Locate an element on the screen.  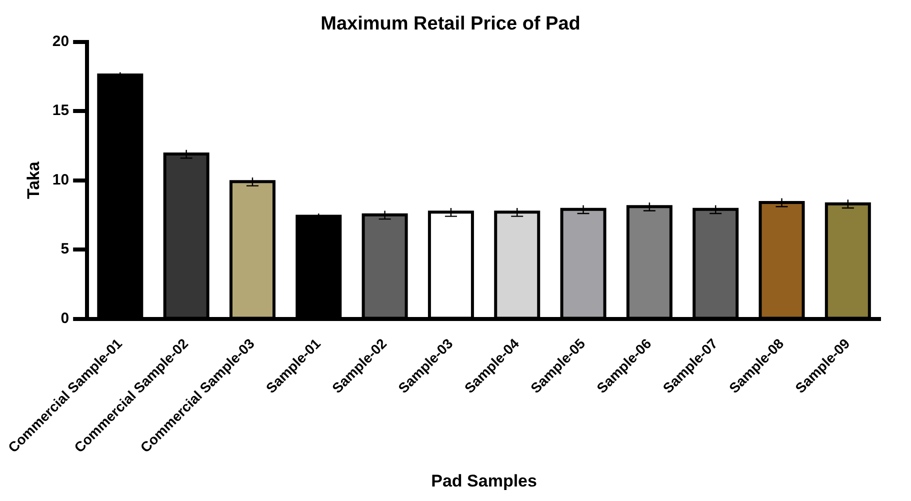
chart-title: Maximum Retail Price of Pad is located at coordinates (450, 24).